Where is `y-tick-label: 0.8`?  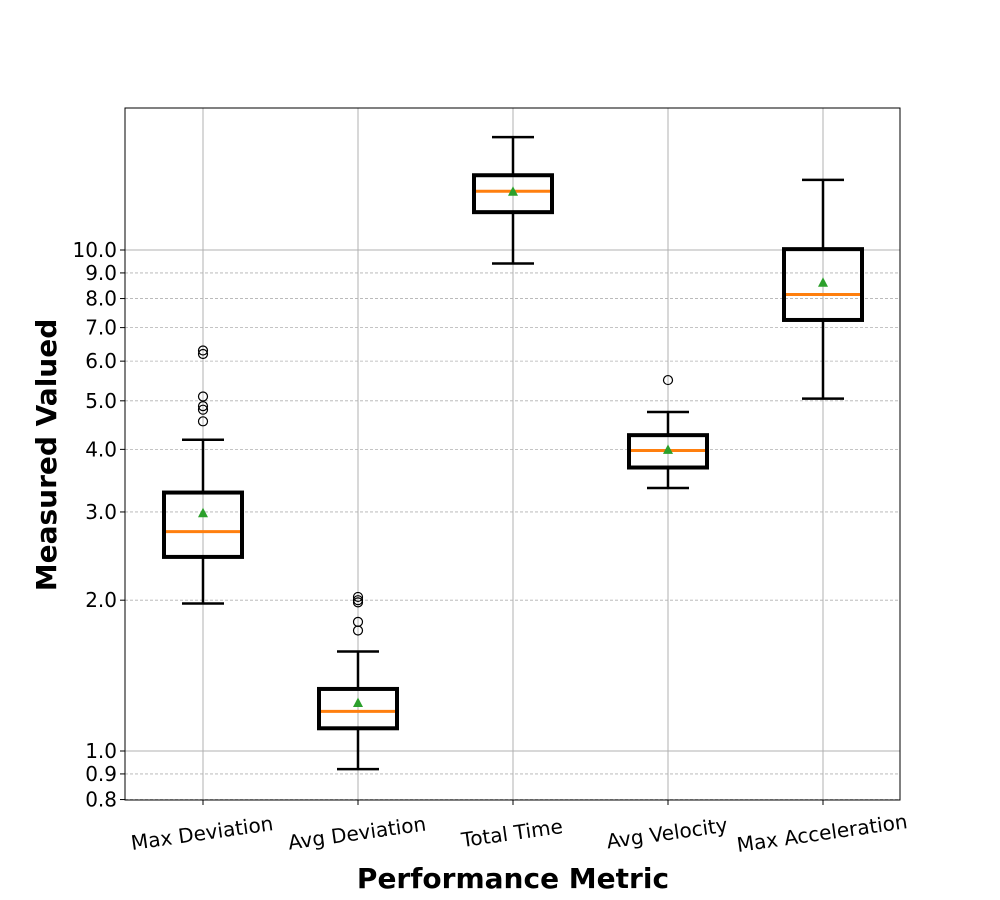 y-tick-label: 0.8 is located at coordinates (101, 800).